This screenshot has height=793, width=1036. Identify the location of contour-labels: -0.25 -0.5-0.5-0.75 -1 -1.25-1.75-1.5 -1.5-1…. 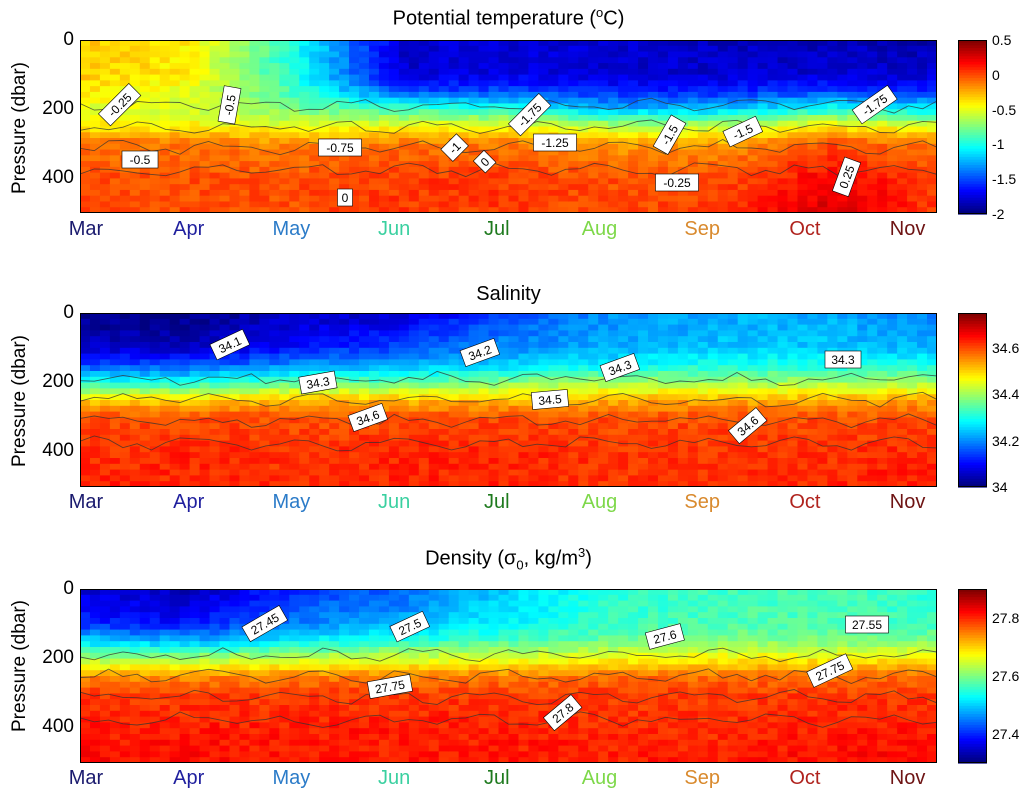
(498, 145).